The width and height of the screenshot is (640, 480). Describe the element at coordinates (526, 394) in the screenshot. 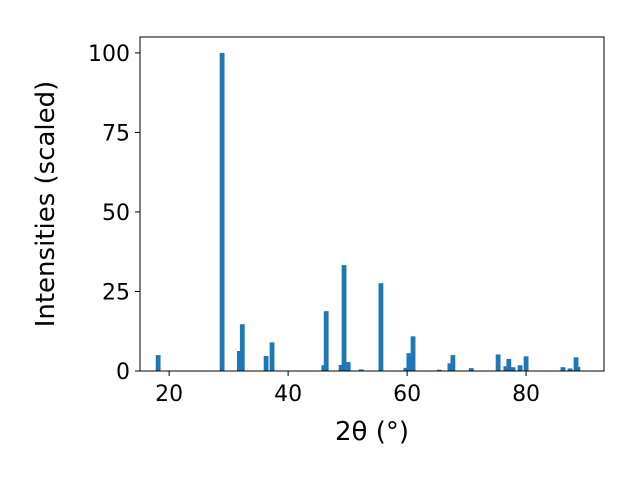

I see `x-tick-label: 80` at that location.